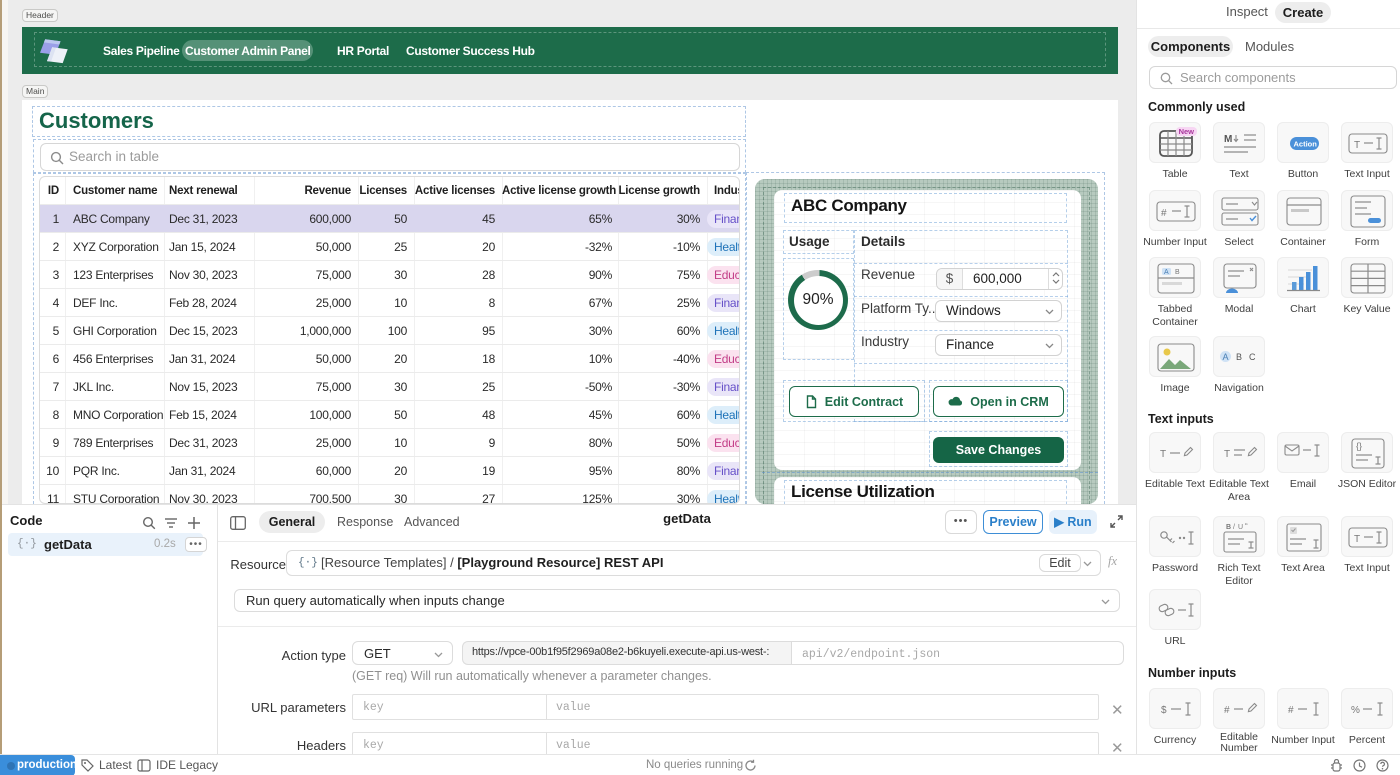 This screenshot has width=1400, height=775. Describe the element at coordinates (1240, 527) in the screenshot. I see `svg-text: U` at that location.